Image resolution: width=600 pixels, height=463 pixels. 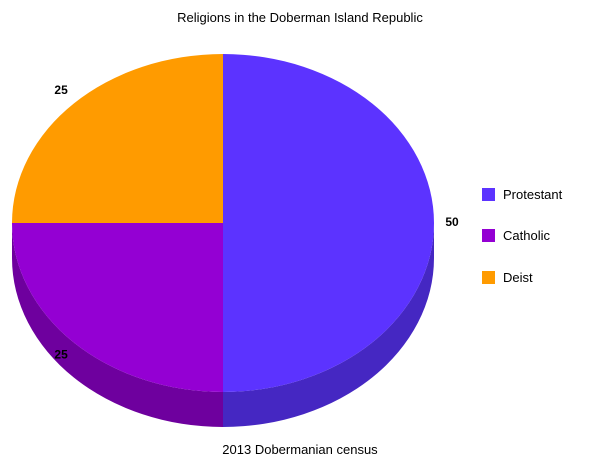 What do you see at coordinates (533, 194) in the screenshot?
I see `legend-label-protestant: Protestant` at bounding box center [533, 194].